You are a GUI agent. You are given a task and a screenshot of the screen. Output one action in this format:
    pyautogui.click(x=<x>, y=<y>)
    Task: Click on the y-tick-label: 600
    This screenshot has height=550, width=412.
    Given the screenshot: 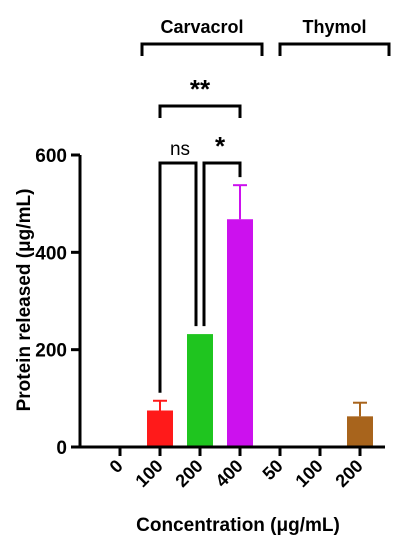 What is the action you would take?
    pyautogui.click(x=51, y=156)
    